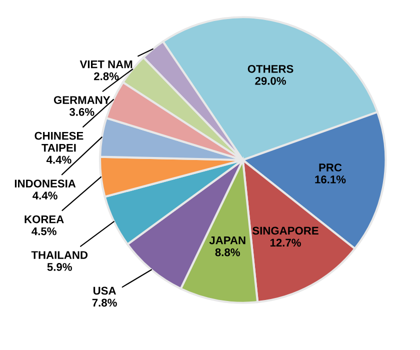  I want to click on slice-label: CHINESE TAIPEI, so click(59, 142).